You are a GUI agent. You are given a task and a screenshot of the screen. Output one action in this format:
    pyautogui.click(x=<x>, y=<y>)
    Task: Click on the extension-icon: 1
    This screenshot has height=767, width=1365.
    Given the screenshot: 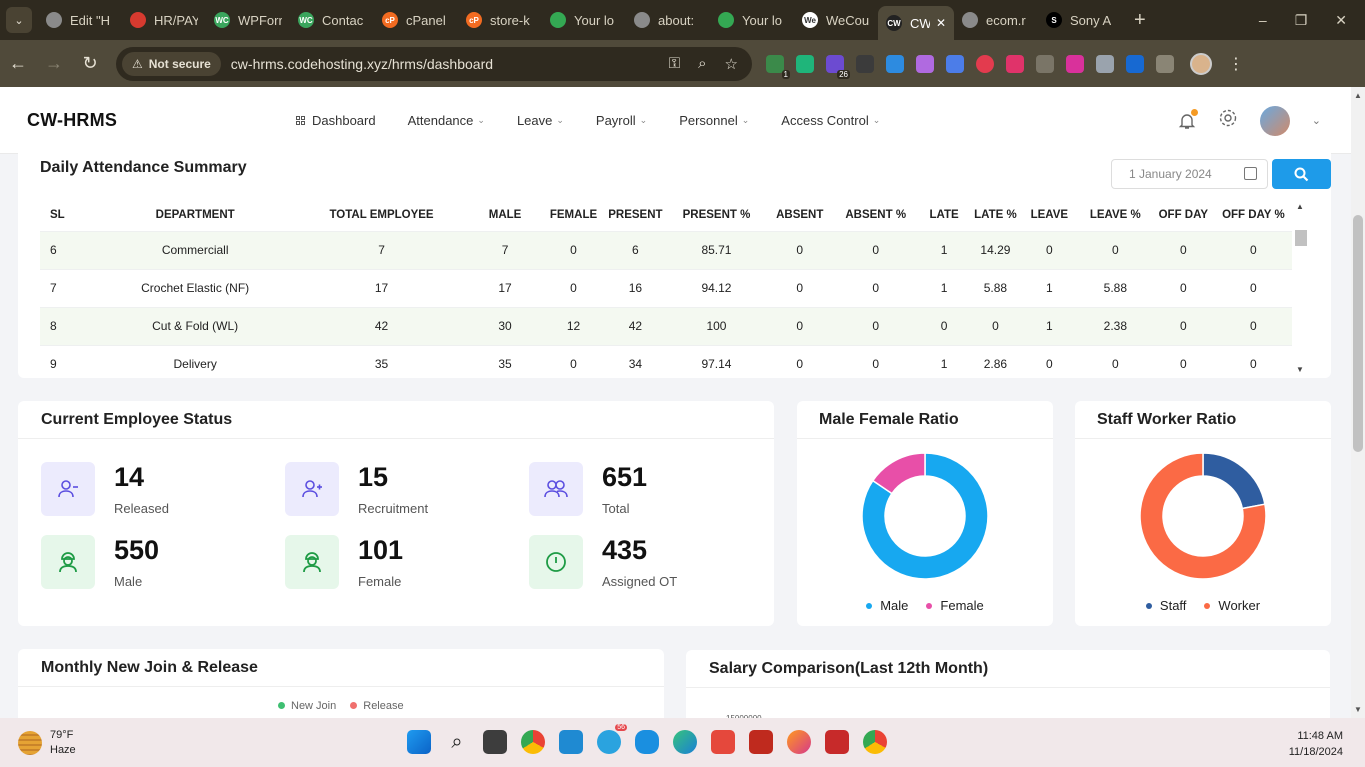 What is the action you would take?
    pyautogui.click(x=778, y=66)
    